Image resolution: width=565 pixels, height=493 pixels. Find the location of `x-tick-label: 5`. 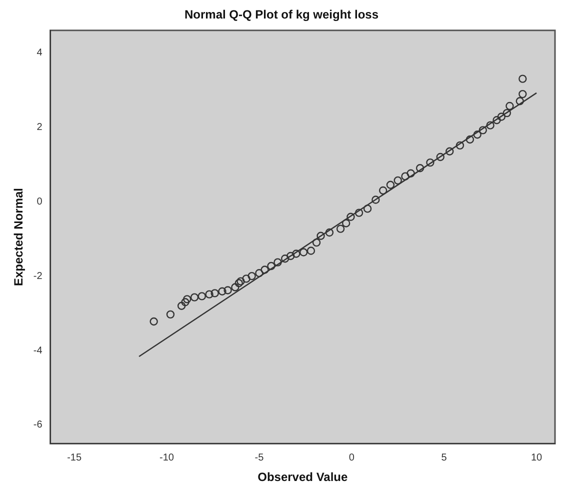

x-tick-label: 5 is located at coordinates (444, 458).